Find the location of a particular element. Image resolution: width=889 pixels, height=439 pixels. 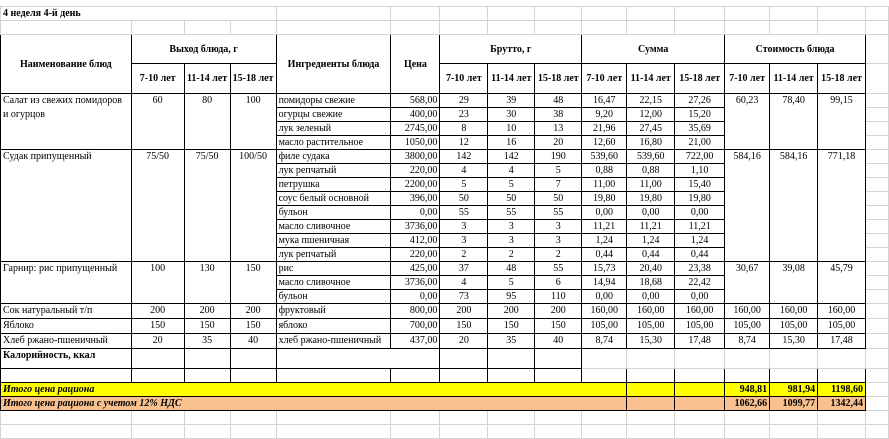

calories-label: Калорийность, ккал is located at coordinates (66, 358).